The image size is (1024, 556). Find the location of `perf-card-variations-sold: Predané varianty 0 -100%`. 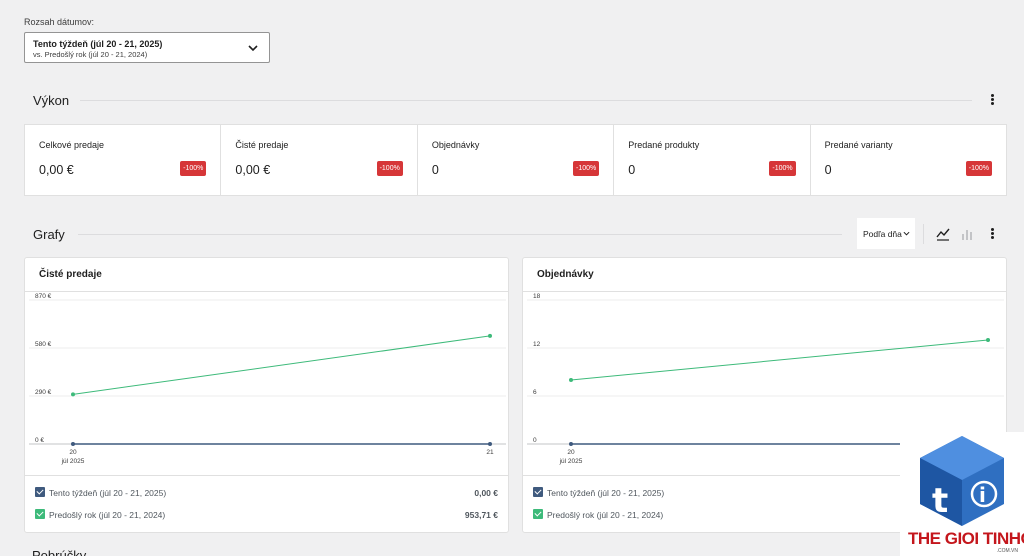

perf-card-variations-sold: Predané varianty 0 -100% is located at coordinates (908, 160).